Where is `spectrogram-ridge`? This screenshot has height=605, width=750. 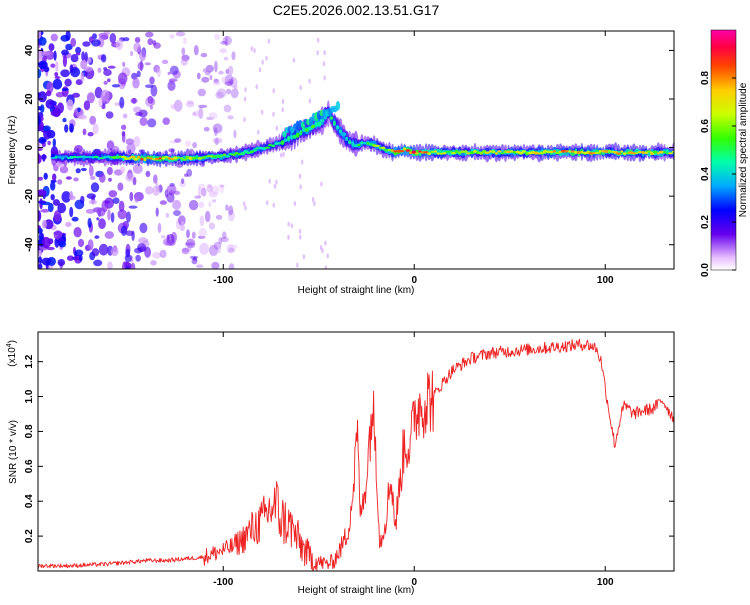 spectrogram-ridge is located at coordinates (362, 134).